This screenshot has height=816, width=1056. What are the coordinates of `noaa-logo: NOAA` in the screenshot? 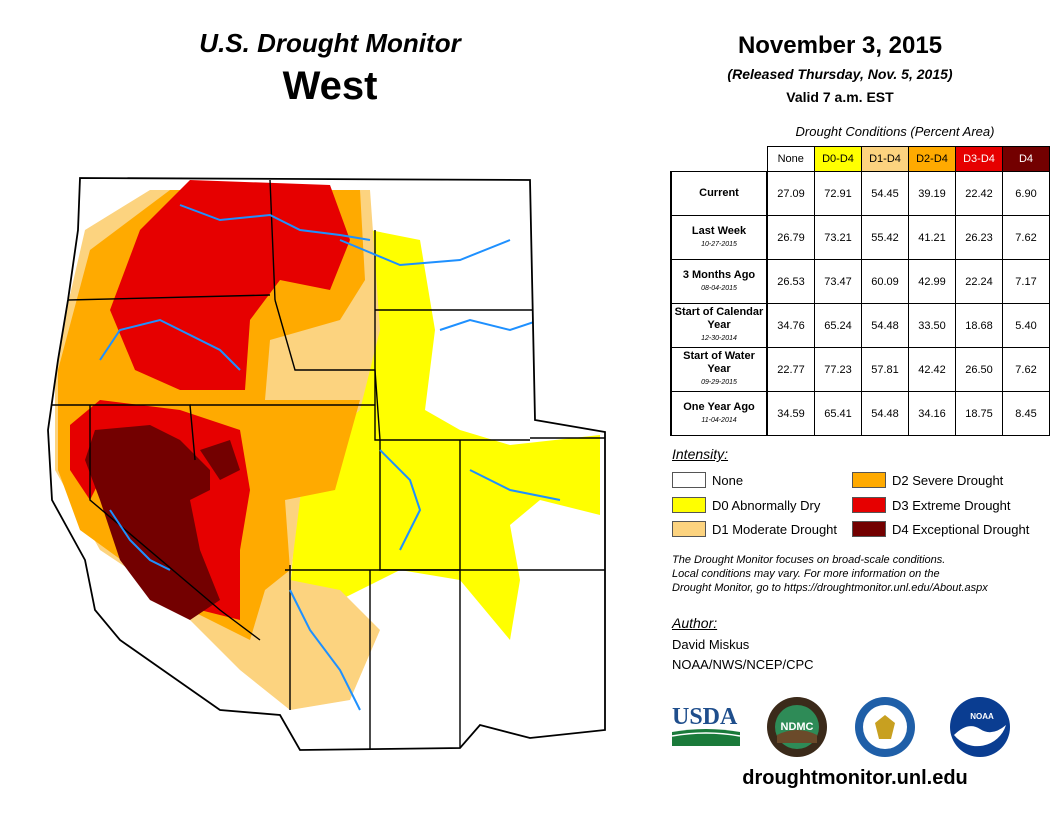 It's located at (980, 727).